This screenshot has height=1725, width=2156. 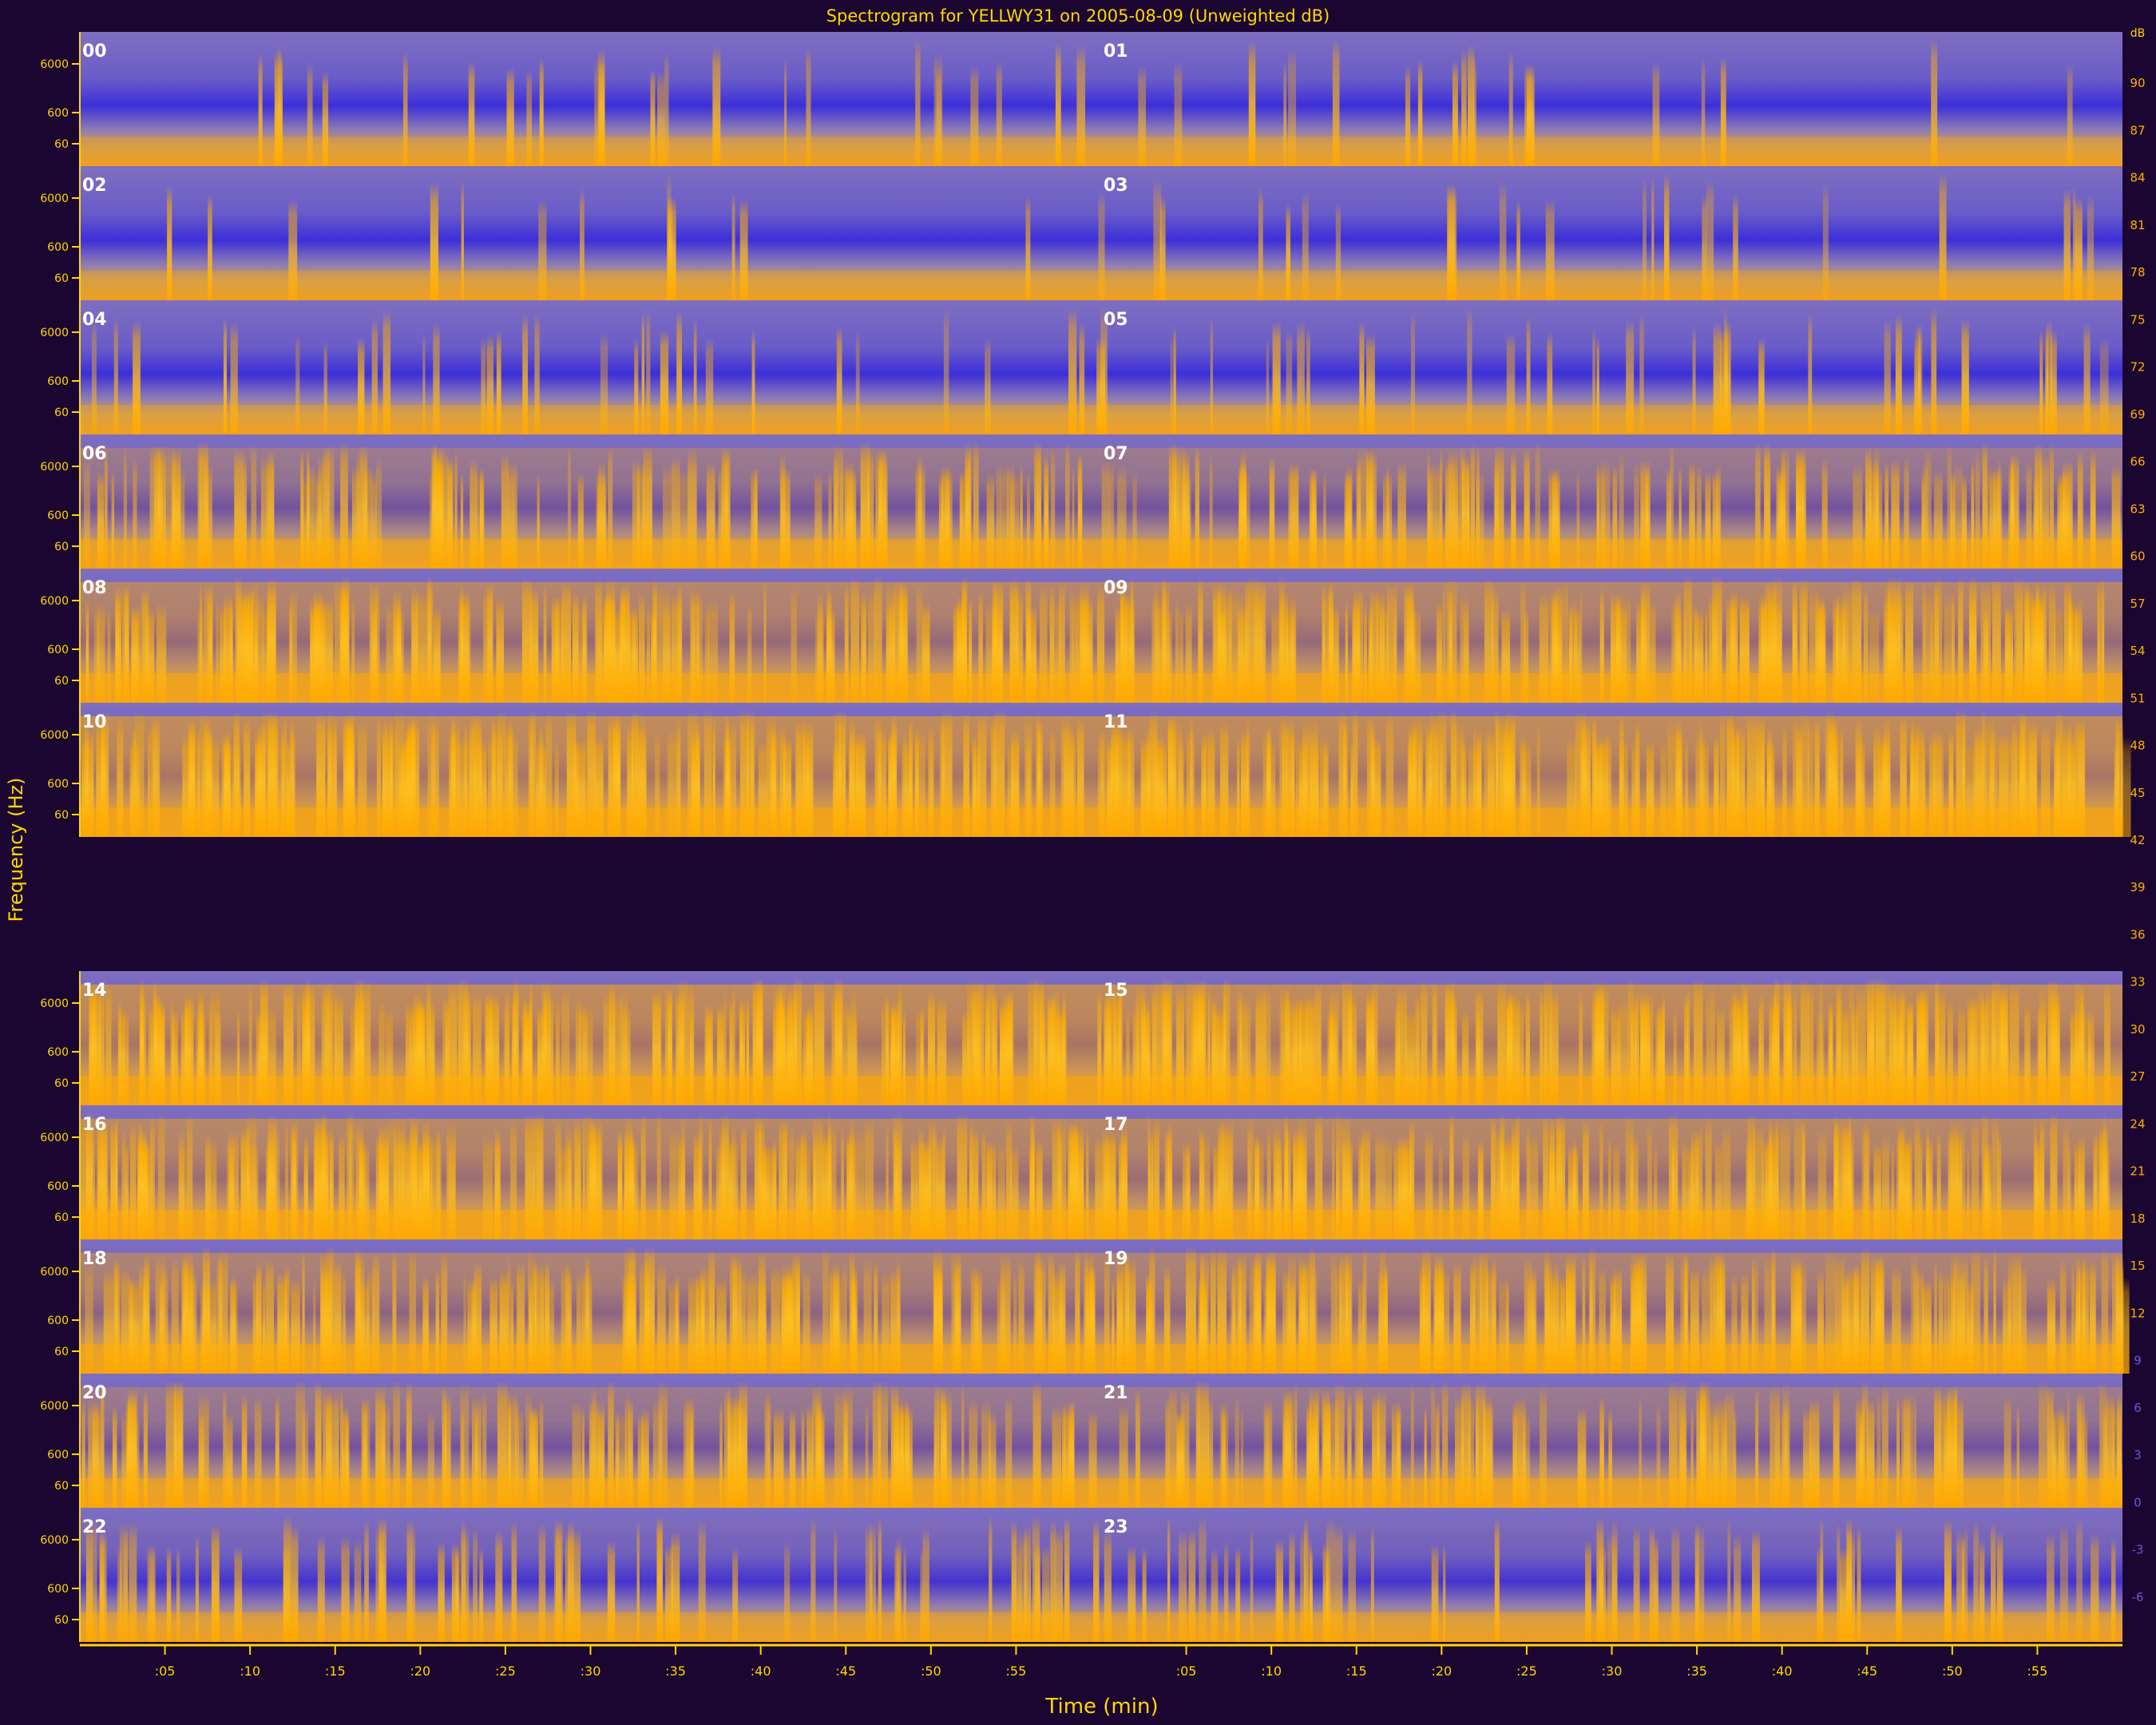 I want to click on row-background, so click(x=1101, y=99).